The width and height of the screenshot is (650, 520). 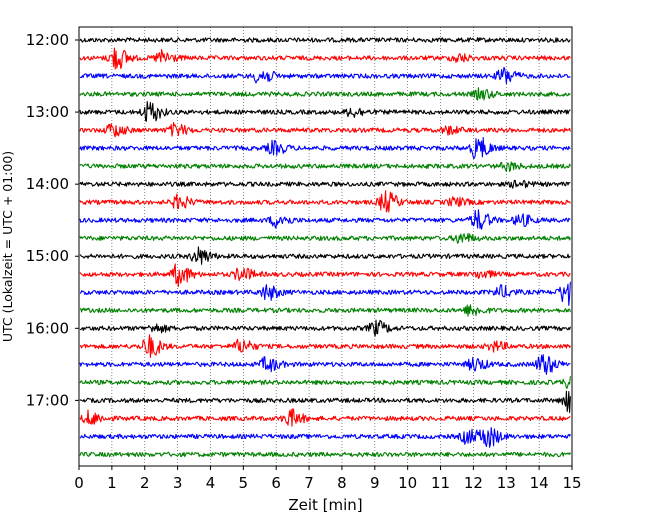 What do you see at coordinates (47, 112) in the screenshot?
I see `y-tick-label: 13:00` at bounding box center [47, 112].